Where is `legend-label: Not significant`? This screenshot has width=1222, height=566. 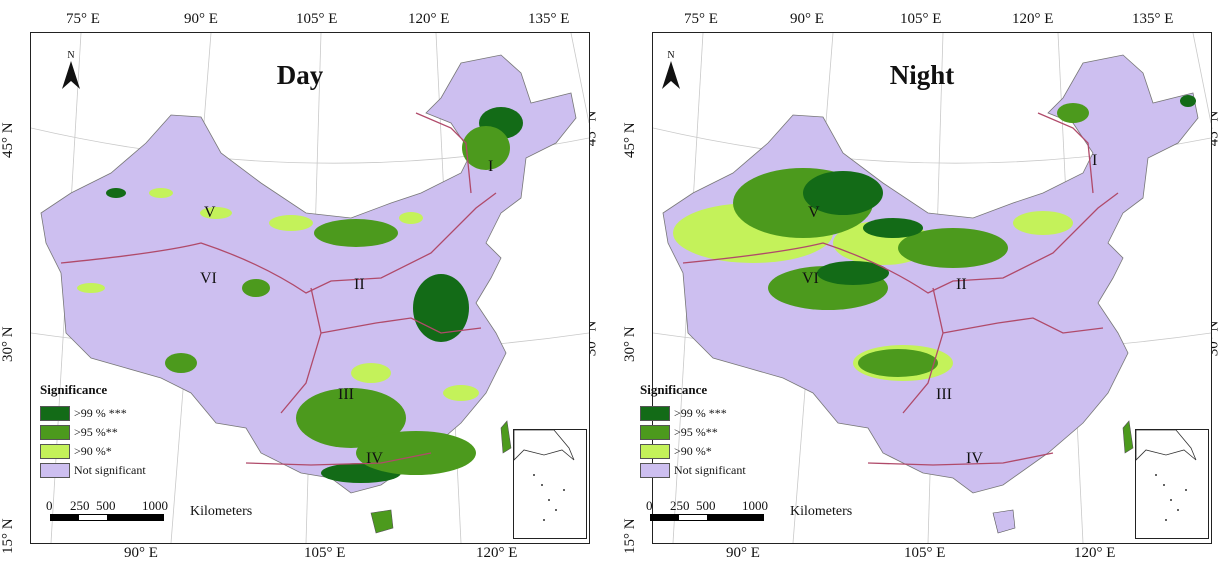 legend-label: Not significant is located at coordinates (710, 470).